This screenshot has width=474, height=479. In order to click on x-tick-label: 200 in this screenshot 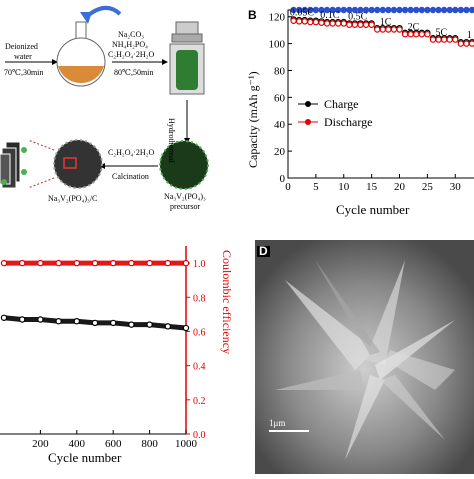, I will do `click(40, 444)`.